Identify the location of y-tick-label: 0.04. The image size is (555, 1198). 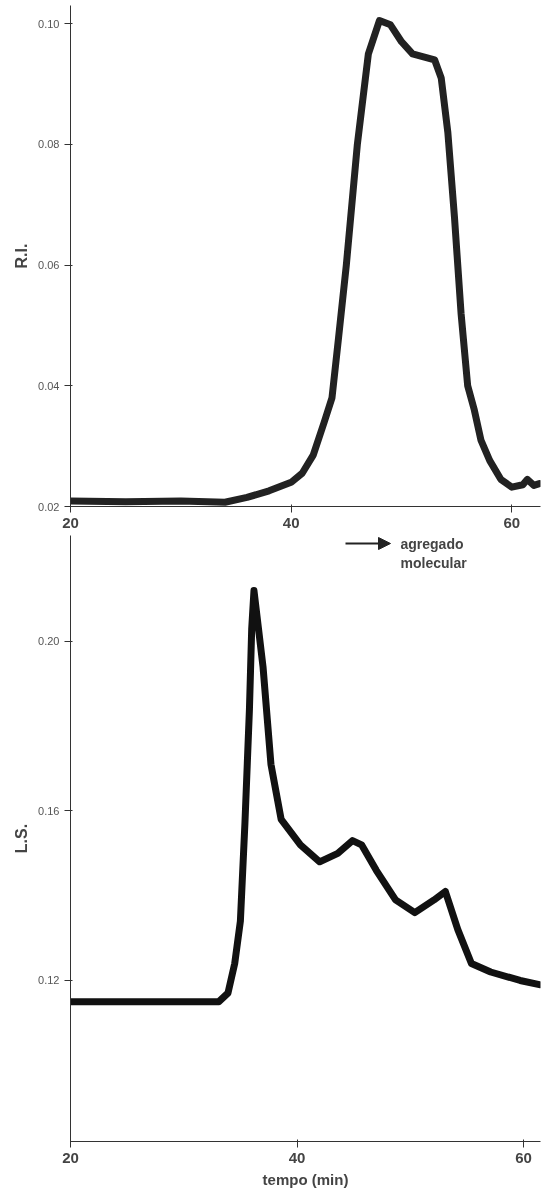
(49, 385).